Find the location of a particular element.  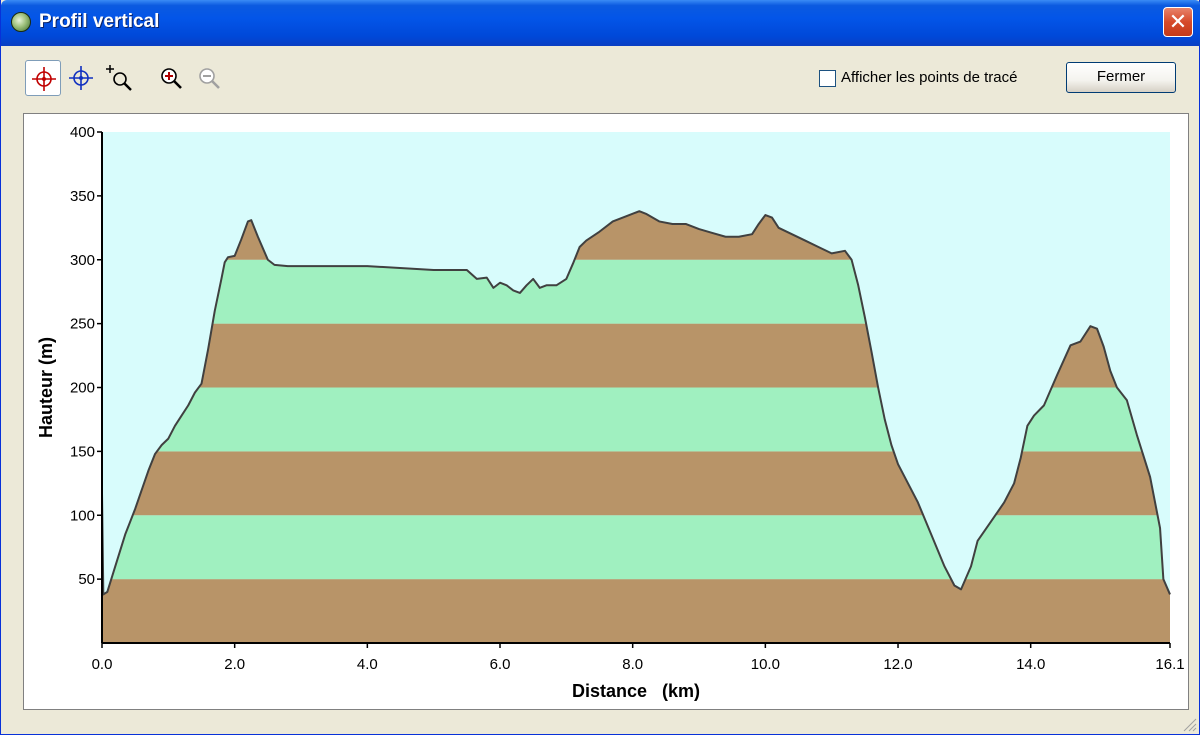

globe-icon is located at coordinates (21, 22).